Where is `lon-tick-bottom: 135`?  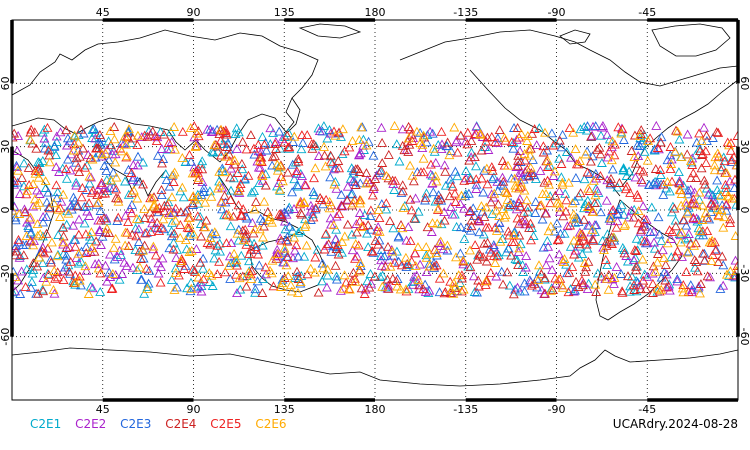
lon-tick-bottom: 135 is located at coordinates (284, 409).